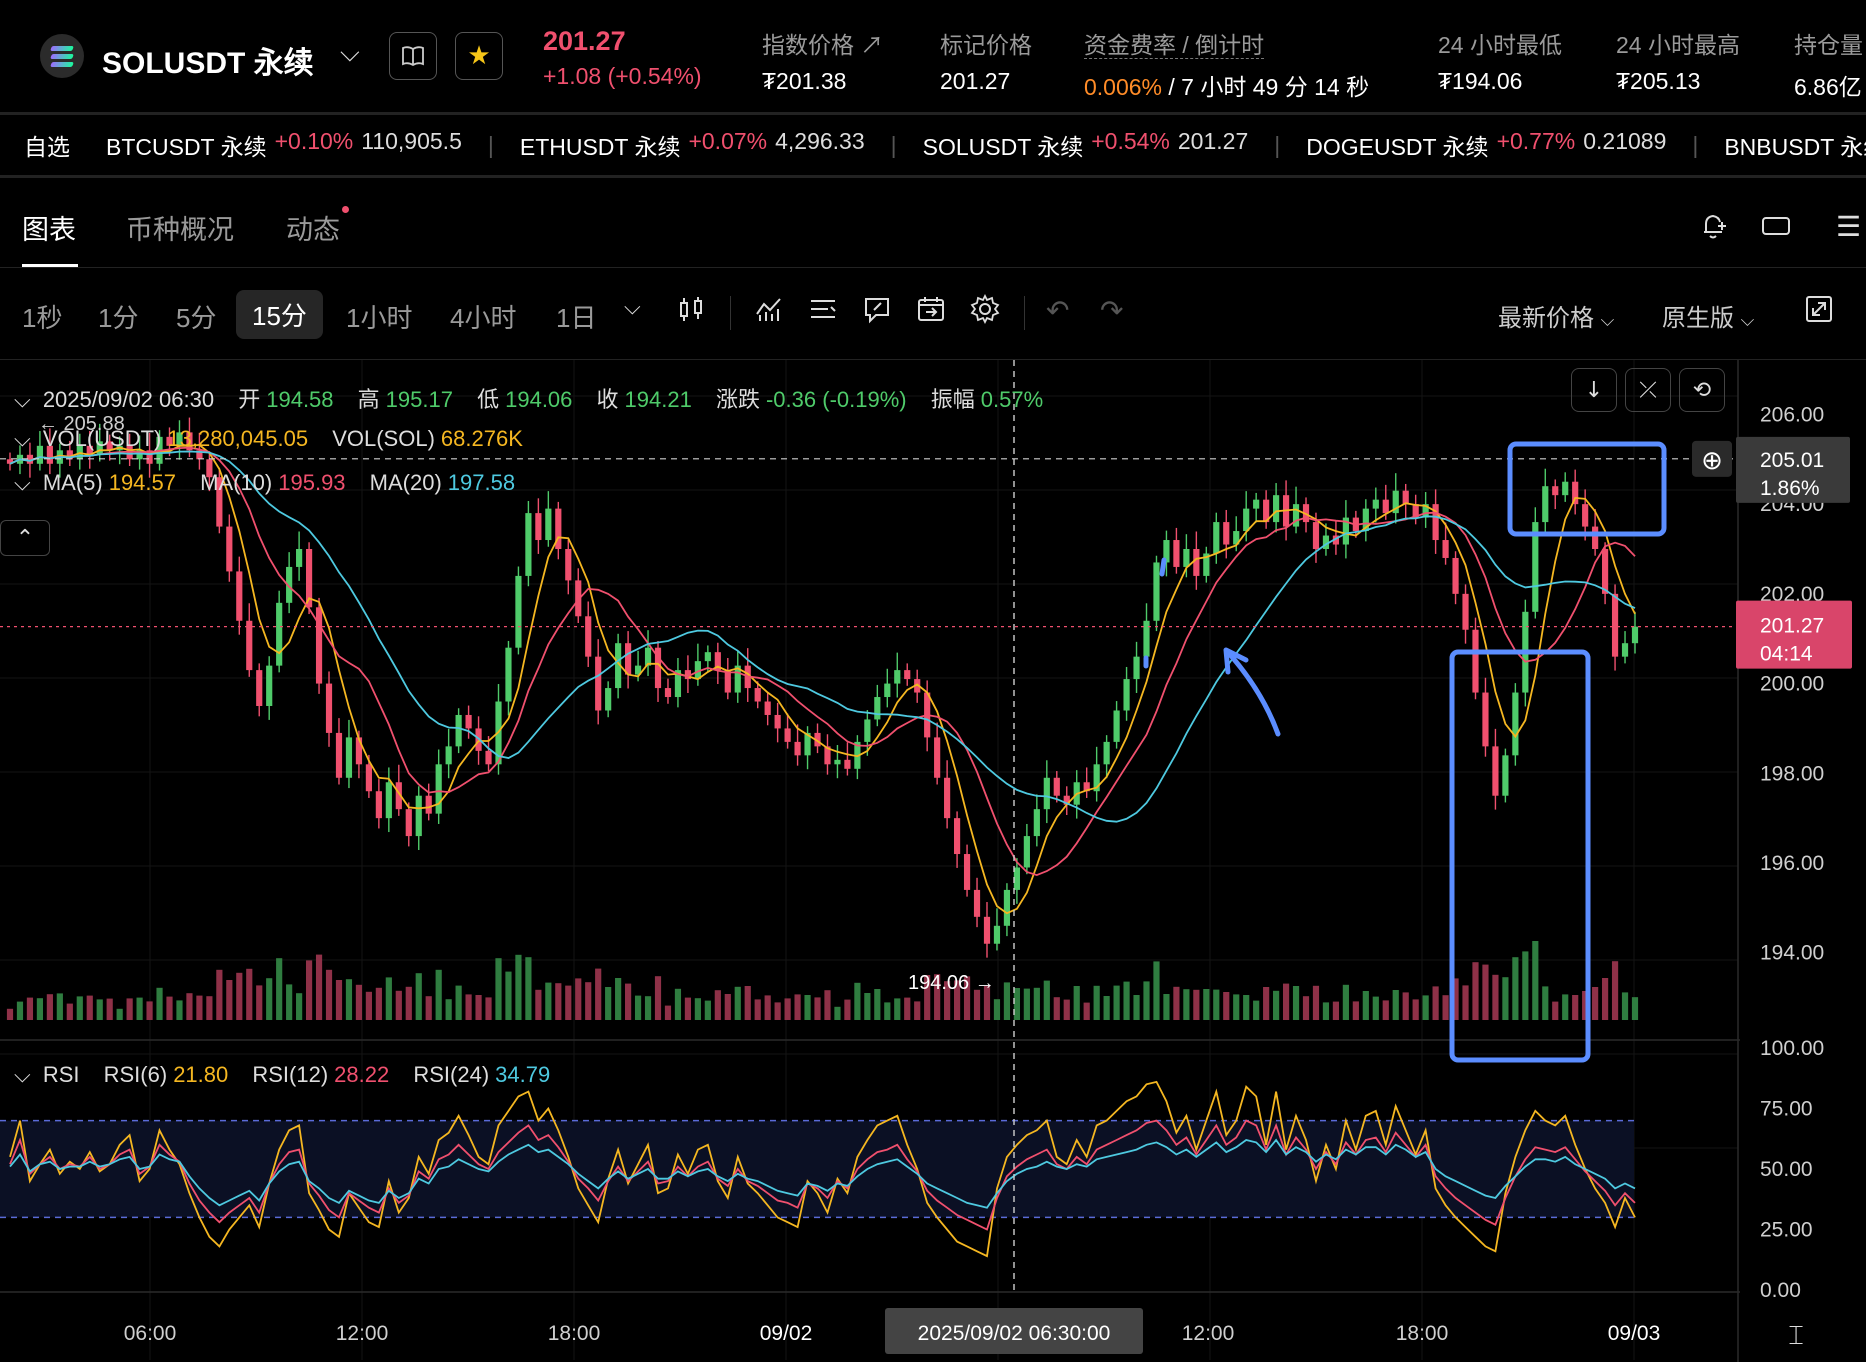 The image size is (1866, 1362). What do you see at coordinates (1776, 229) in the screenshot?
I see `layout-icon` at bounding box center [1776, 229].